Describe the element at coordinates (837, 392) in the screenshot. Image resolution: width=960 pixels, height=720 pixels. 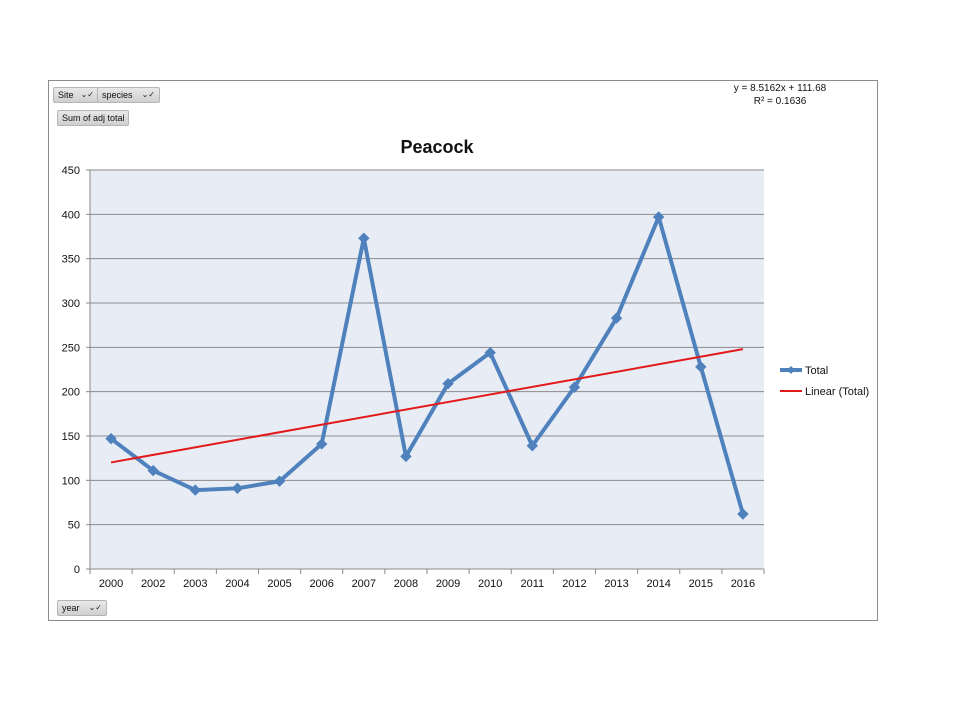
I see `legend-label-trendline: Linear (Total)` at that location.